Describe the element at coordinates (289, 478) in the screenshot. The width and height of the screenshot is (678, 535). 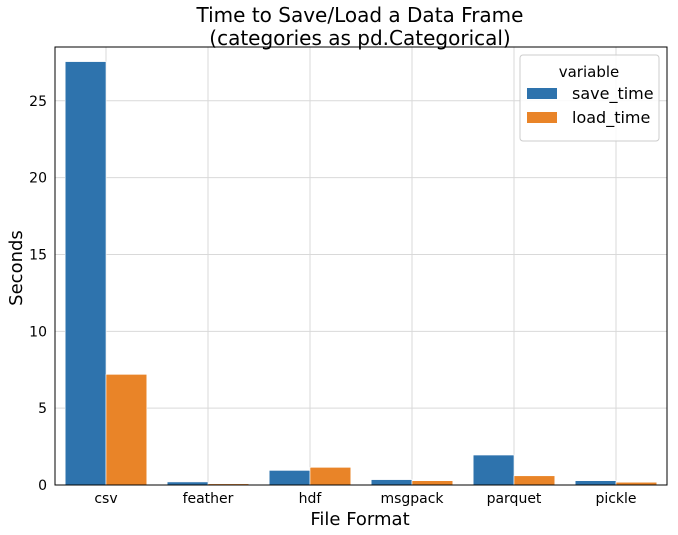
I see `bar-save-time-hdf` at that location.